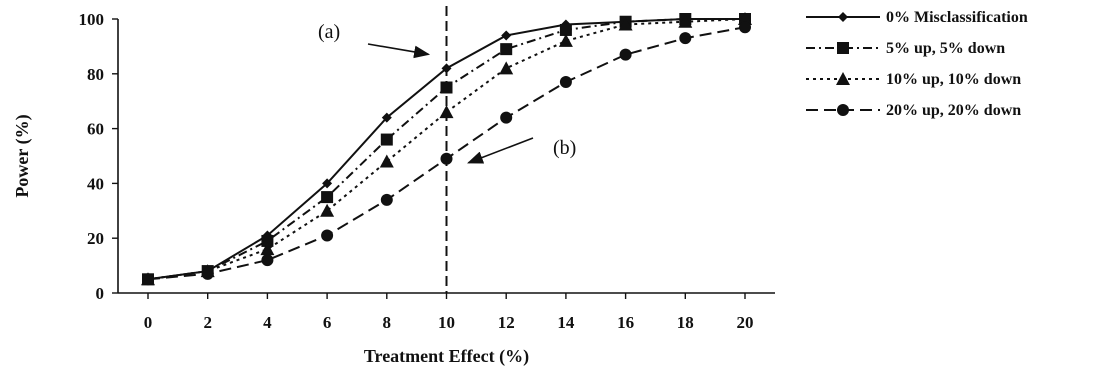 Image resolution: width=1115 pixels, height=374 pixels. What do you see at coordinates (564, 148) in the screenshot?
I see `annotation-b-label: (b)` at bounding box center [564, 148].